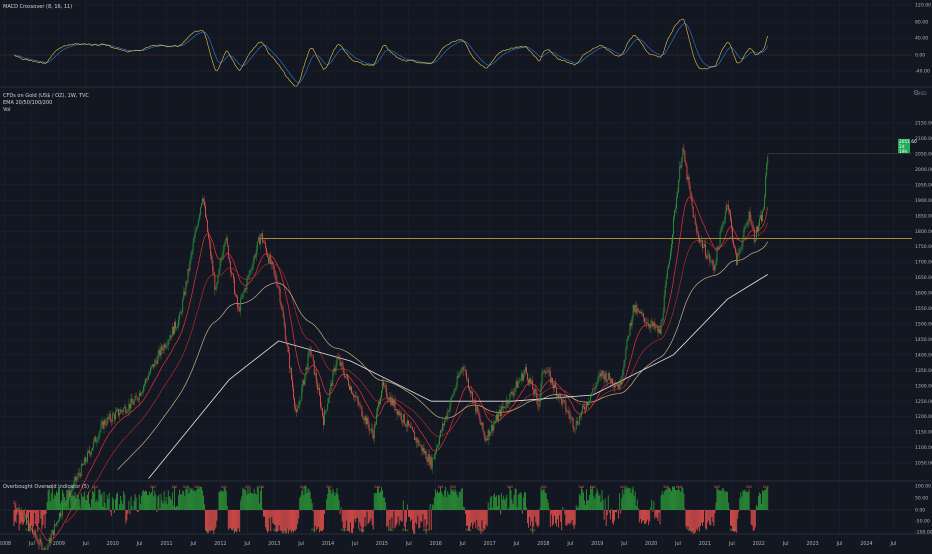 Image resolution: width=932 pixels, height=554 pixels. I want to click on x-axis-label: Jul, so click(516, 544).